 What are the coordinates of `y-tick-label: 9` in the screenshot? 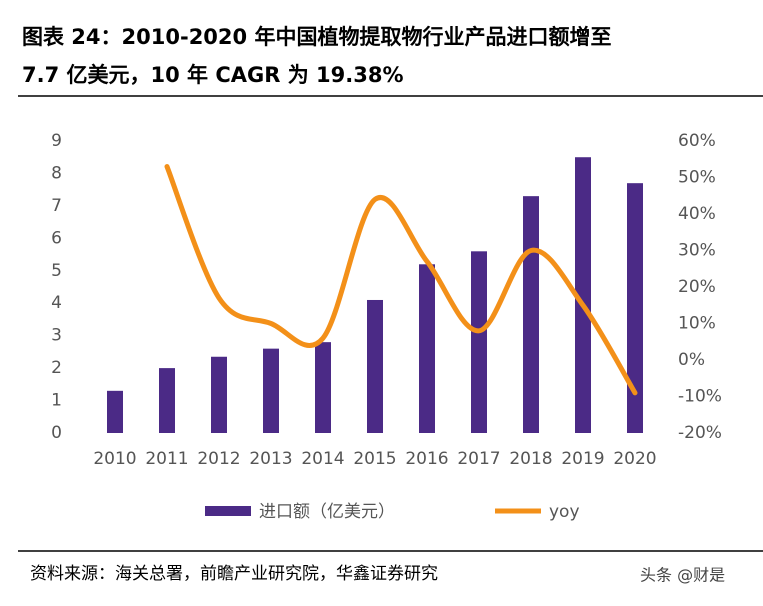 It's located at (56, 141).